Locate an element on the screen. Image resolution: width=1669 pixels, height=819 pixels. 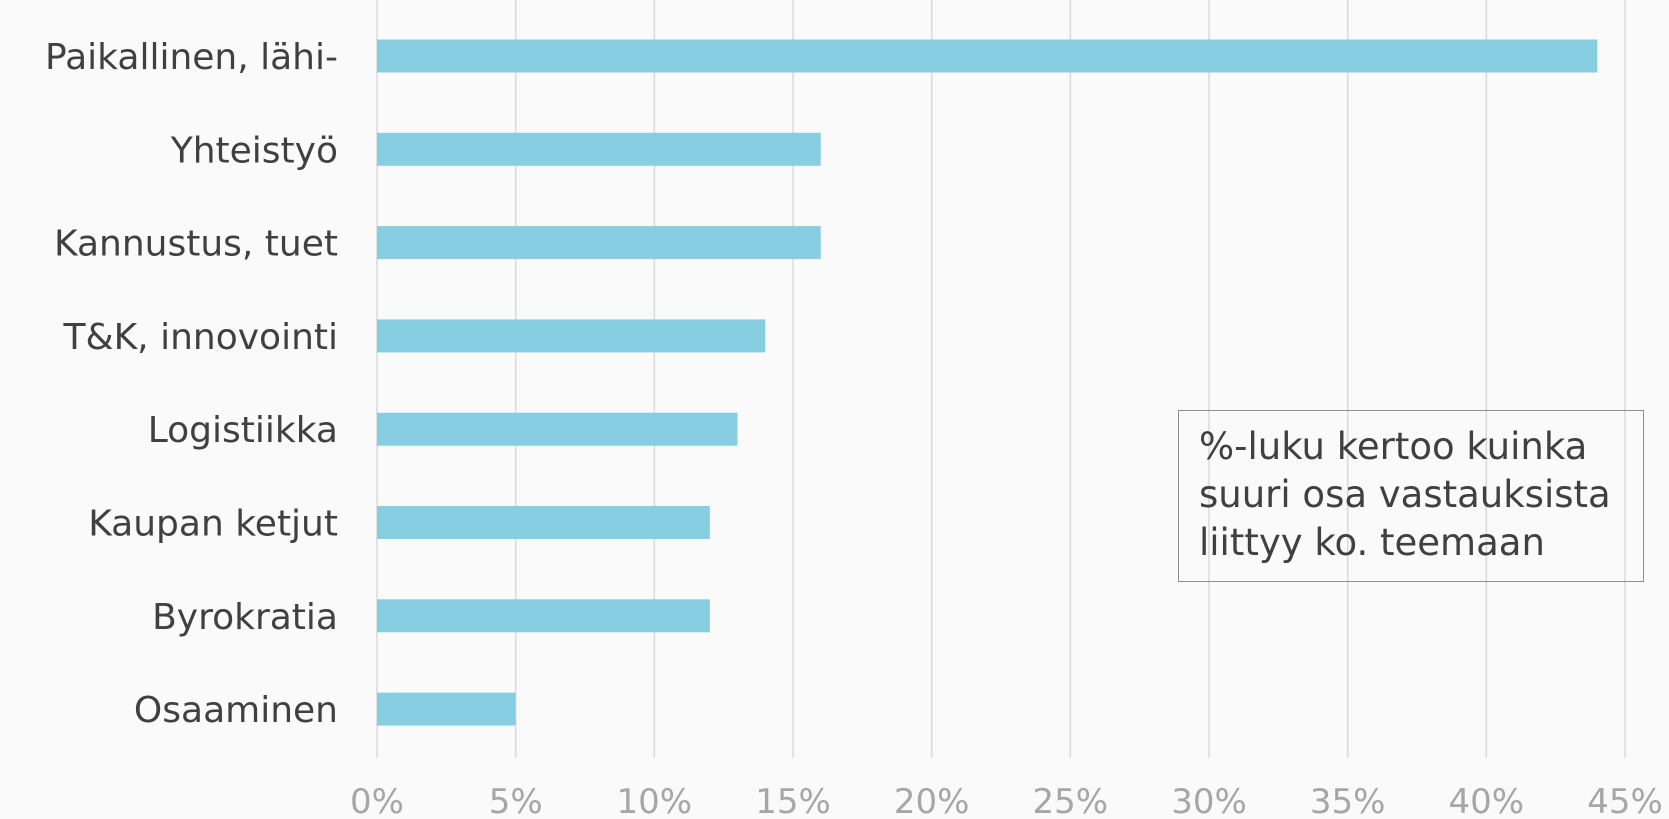
x-tick-label: 35% is located at coordinates (1348, 800).